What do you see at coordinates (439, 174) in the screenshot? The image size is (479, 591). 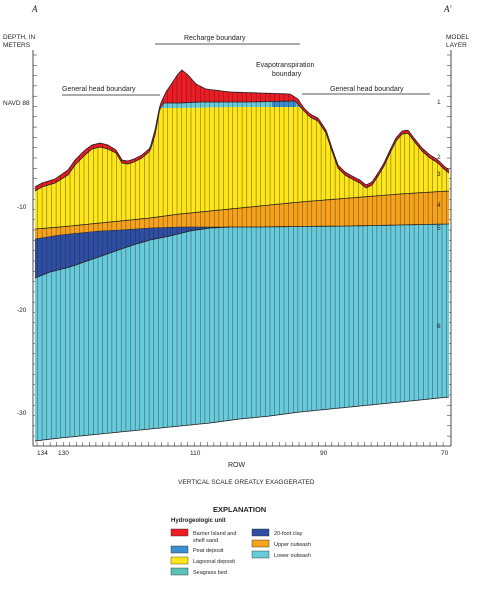 I see `layer-label-3: 3` at bounding box center [439, 174].